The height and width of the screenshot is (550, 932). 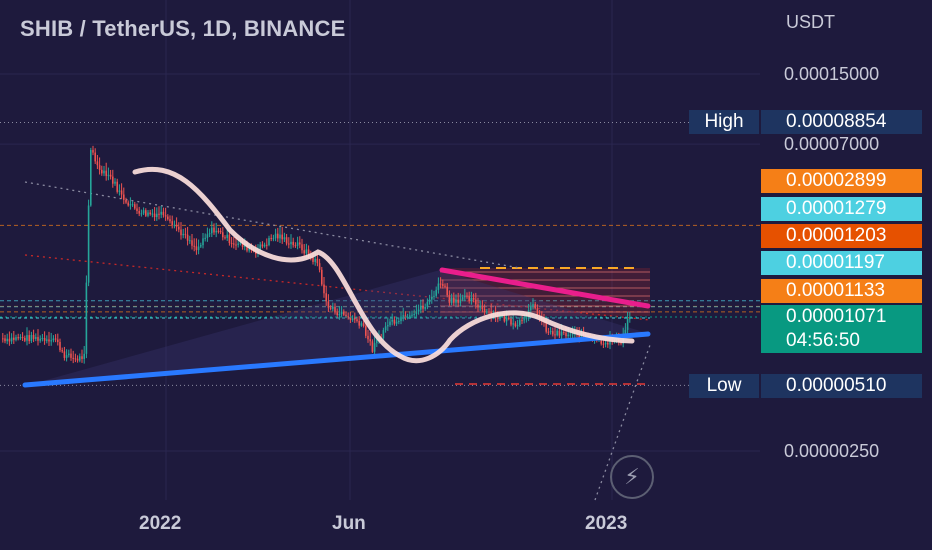 What do you see at coordinates (632, 477) in the screenshot?
I see `lightning-icon: ⚡` at bounding box center [632, 477].